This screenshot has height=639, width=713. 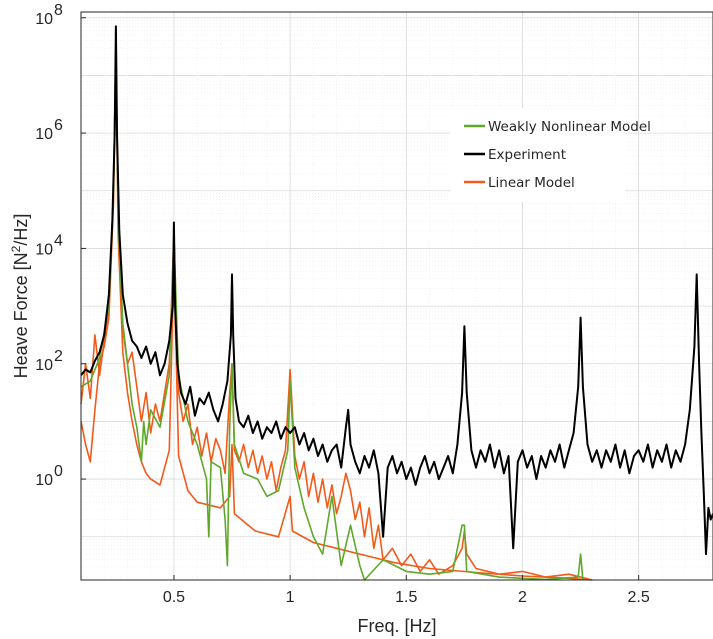 What do you see at coordinates (639, 597) in the screenshot?
I see `x-tick-label: 2.5` at bounding box center [639, 597].